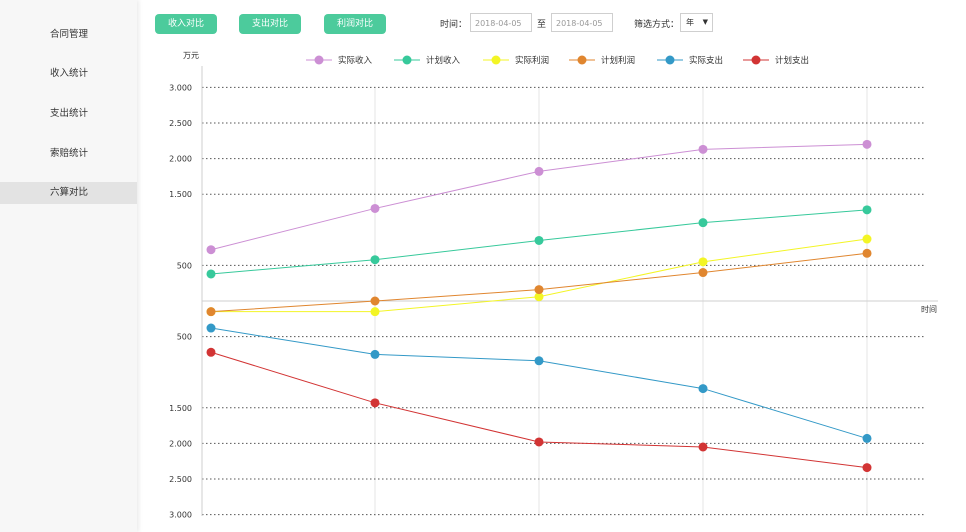 The image size is (966, 532). I want to click on legend-label: 实际支出, so click(706, 60).